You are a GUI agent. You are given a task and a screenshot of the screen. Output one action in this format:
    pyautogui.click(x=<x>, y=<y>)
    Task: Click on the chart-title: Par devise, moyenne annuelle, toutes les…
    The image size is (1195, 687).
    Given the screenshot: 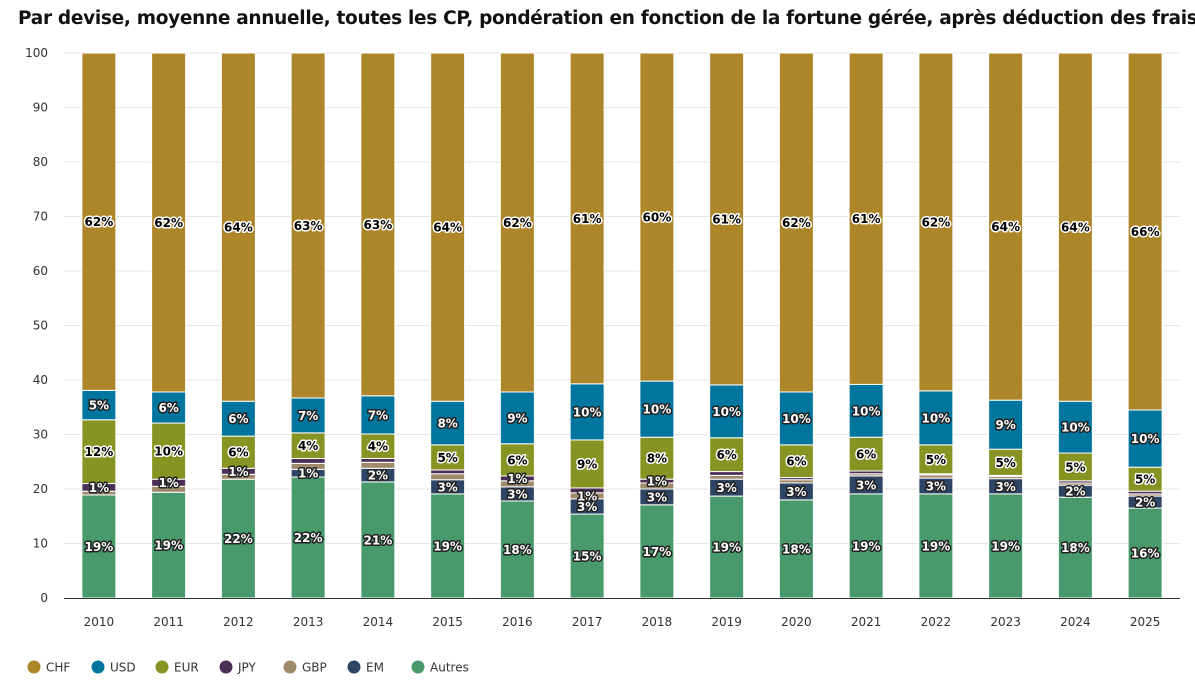 What is the action you would take?
    pyautogui.click(x=606, y=18)
    